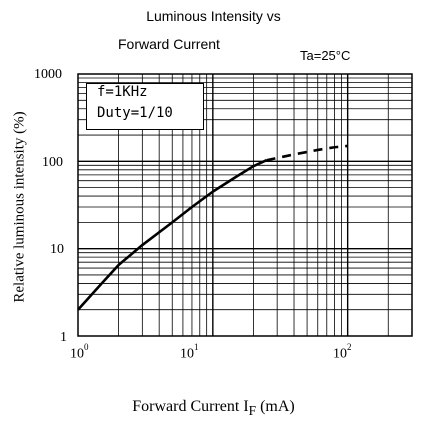 Image resolution: width=427 pixels, height=424 pixels. What do you see at coordinates (213, 408) in the screenshot?
I see `x-axis-label: Forward Current IF (mA)` at bounding box center [213, 408].